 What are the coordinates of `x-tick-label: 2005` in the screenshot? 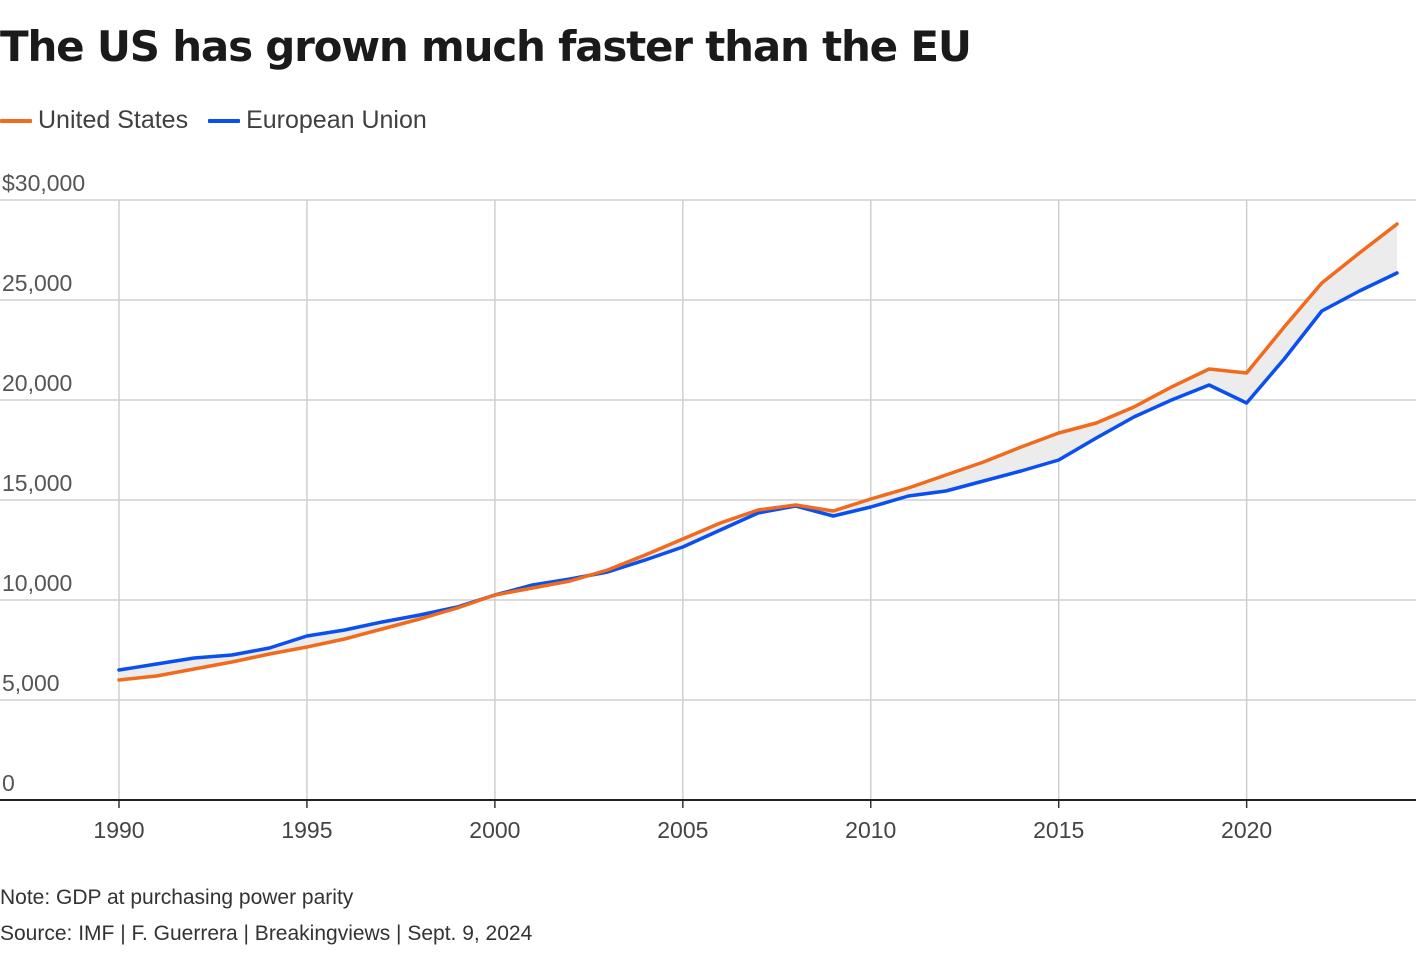 It's located at (682, 830).